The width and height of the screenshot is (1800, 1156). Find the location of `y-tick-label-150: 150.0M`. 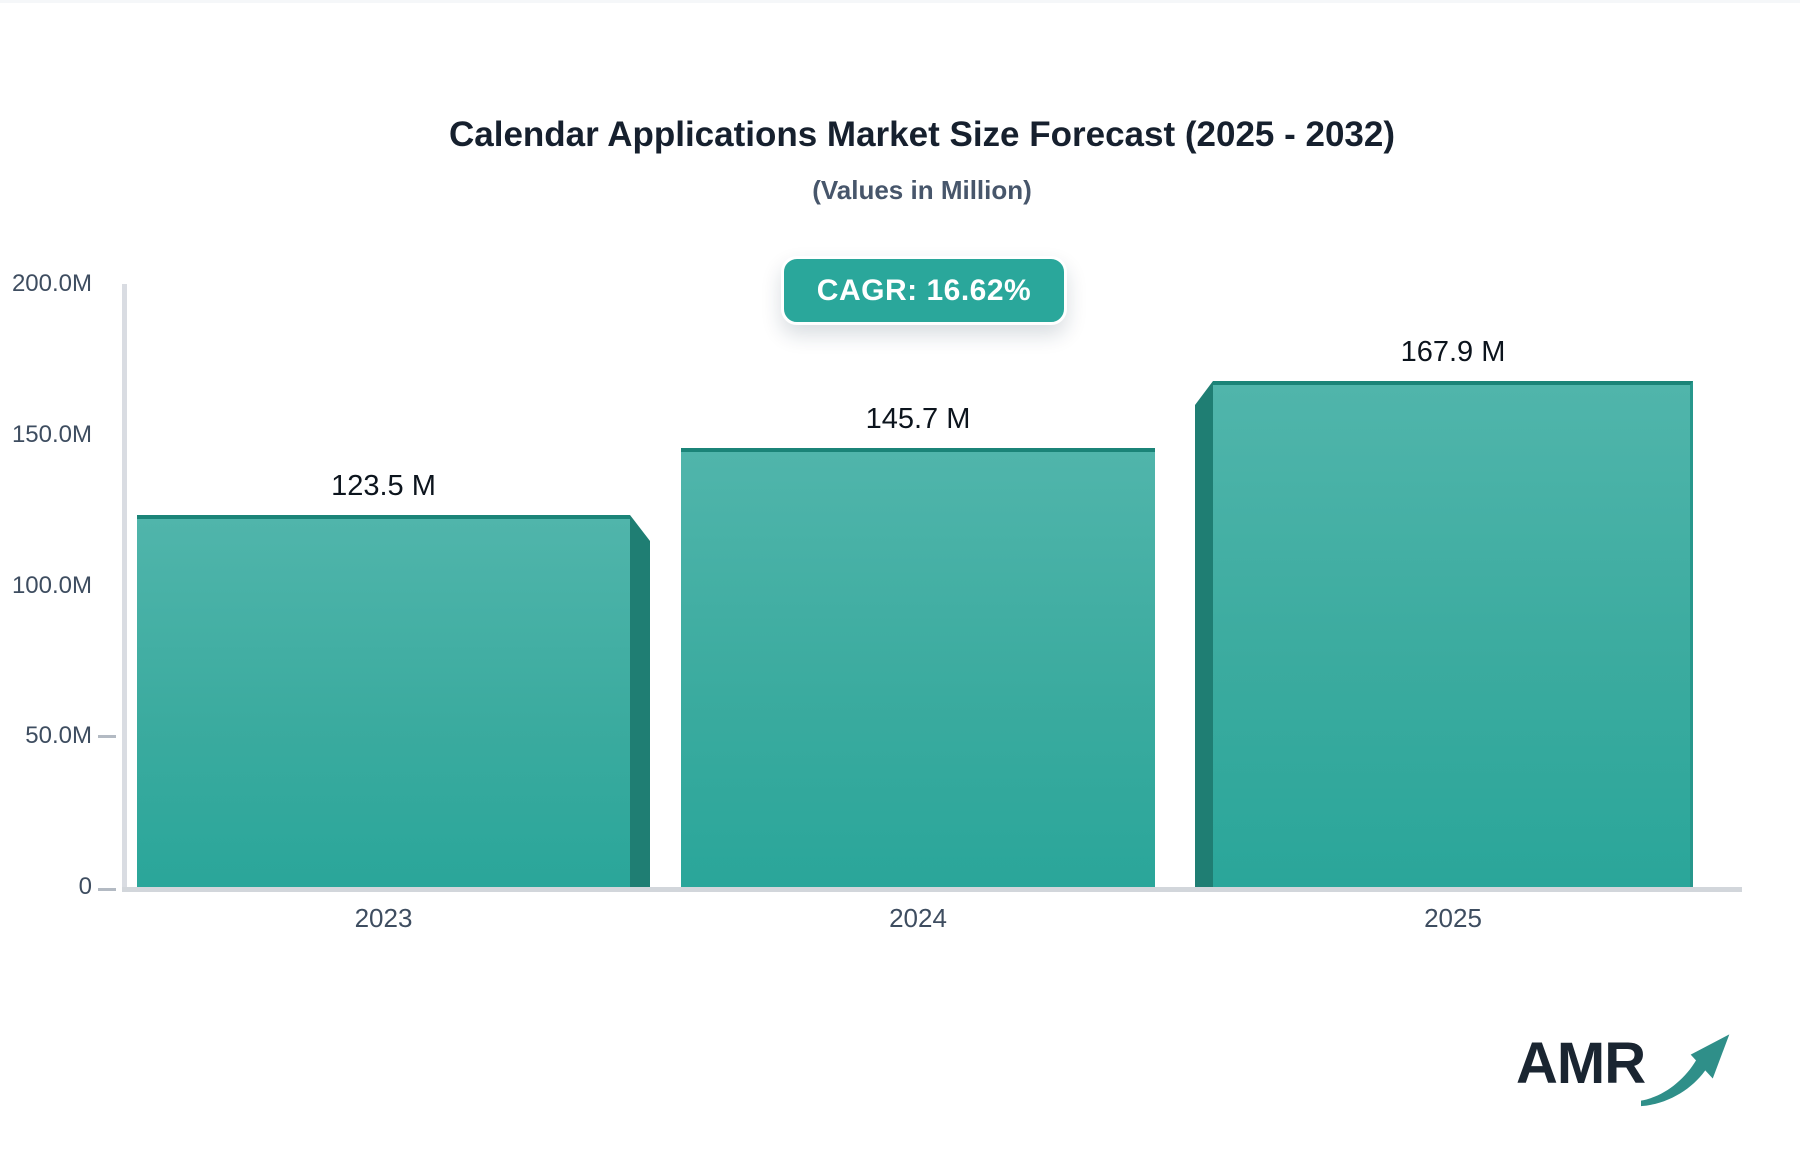

y-tick-label-150: 150.0M is located at coordinates (51, 434).